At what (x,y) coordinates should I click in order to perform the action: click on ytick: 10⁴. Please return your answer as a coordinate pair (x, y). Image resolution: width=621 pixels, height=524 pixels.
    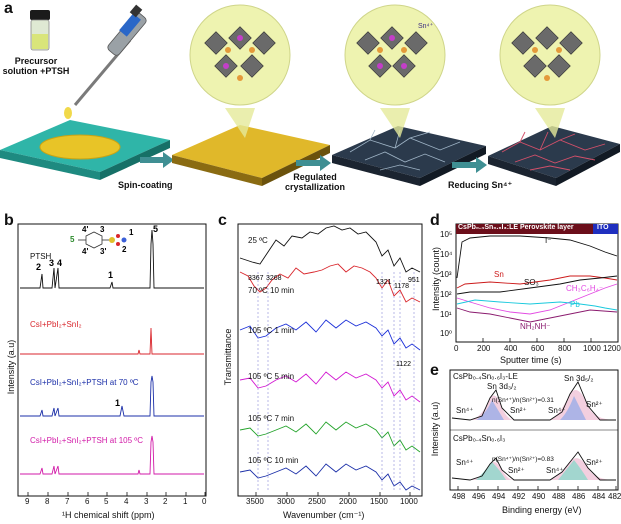
    Looking at the image, I should click on (446, 254).